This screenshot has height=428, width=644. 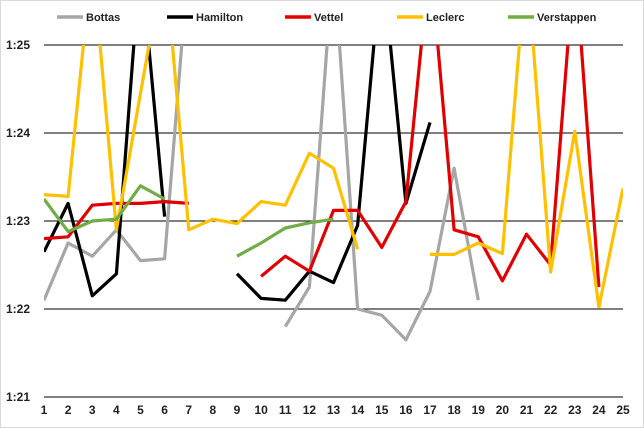 What do you see at coordinates (18, 309) in the screenshot?
I see `y-tick-label: 1:22` at bounding box center [18, 309].